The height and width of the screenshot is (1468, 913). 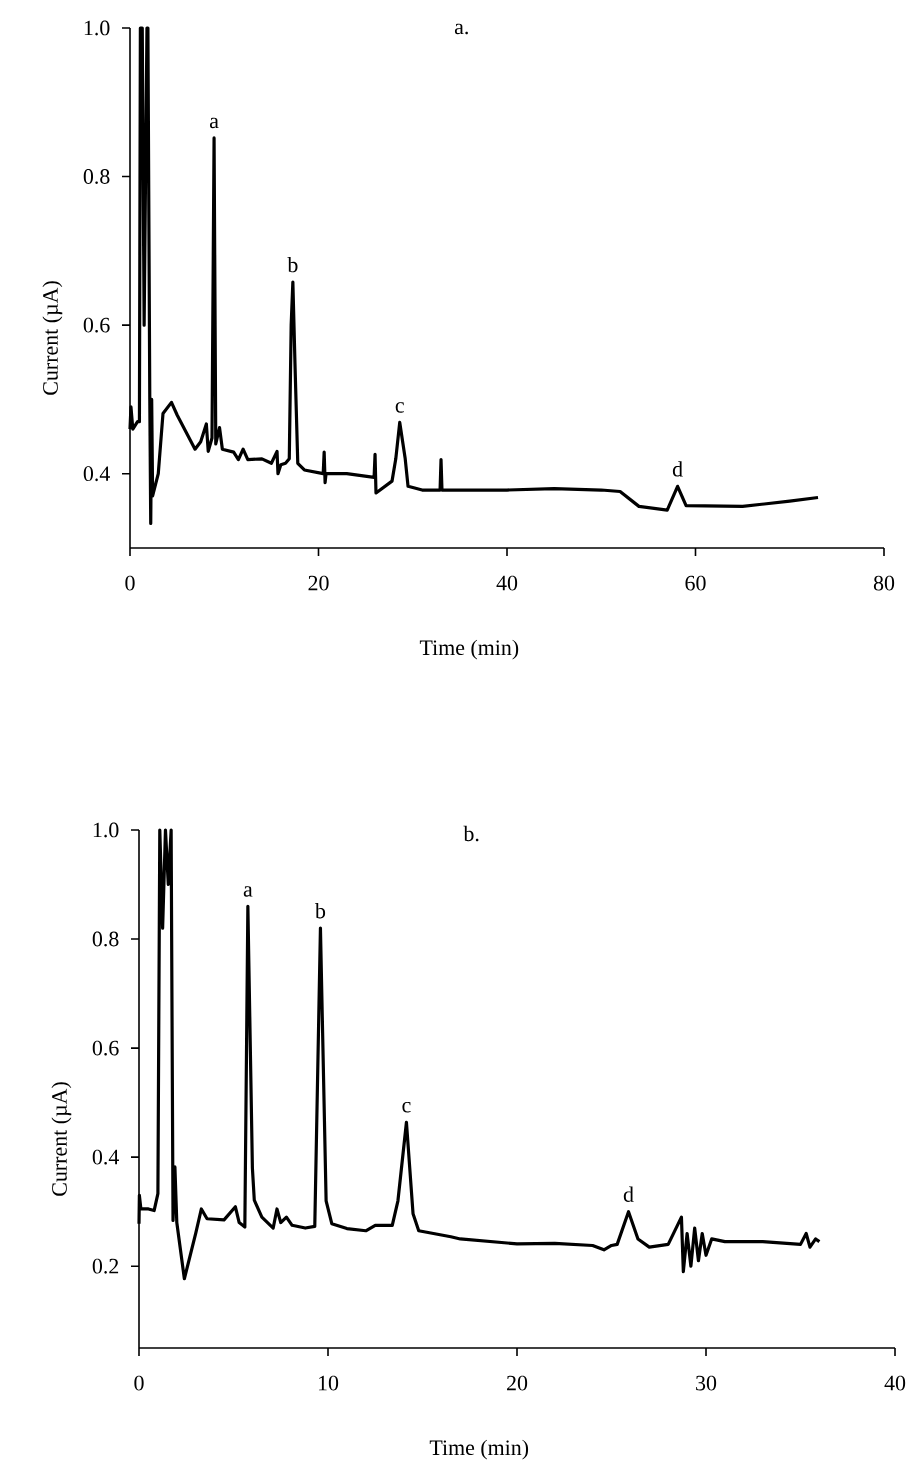 I want to click on x-tick-label: 80, so click(x=883, y=583).